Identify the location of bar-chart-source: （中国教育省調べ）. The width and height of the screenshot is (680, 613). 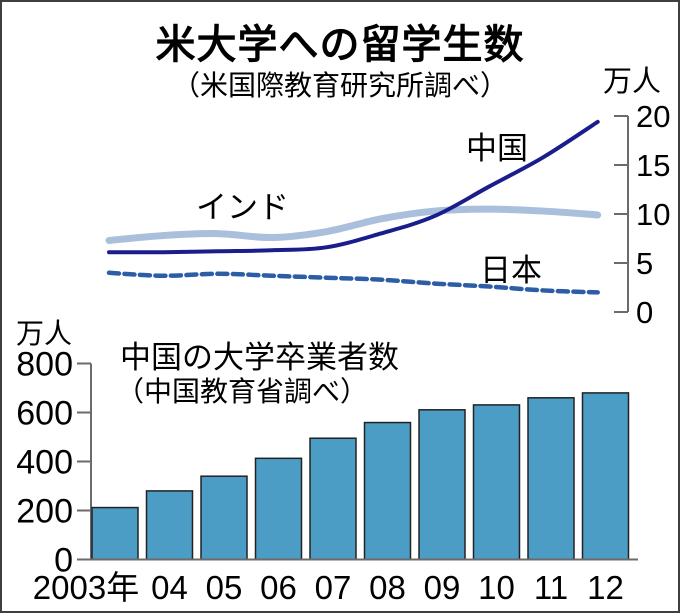
(242, 391).